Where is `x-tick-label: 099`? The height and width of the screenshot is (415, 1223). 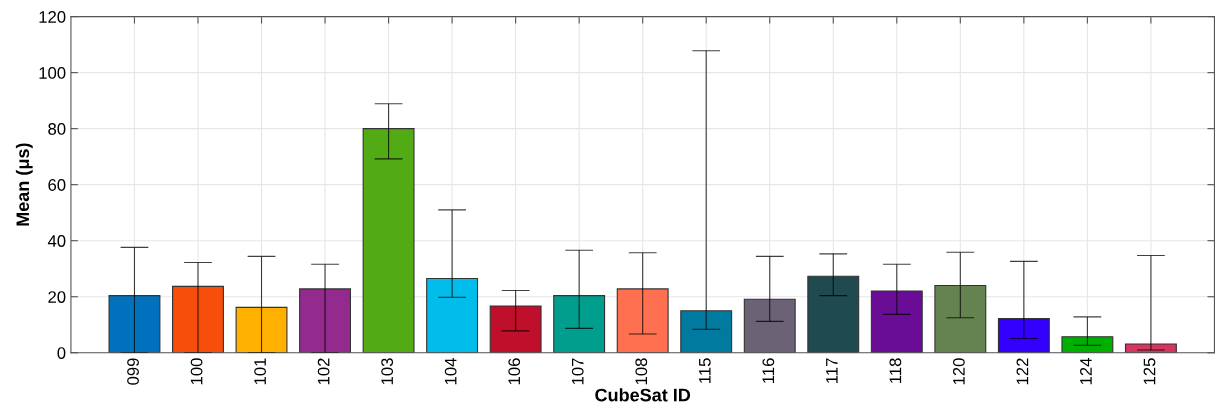
x-tick-label: 099 is located at coordinates (133, 371).